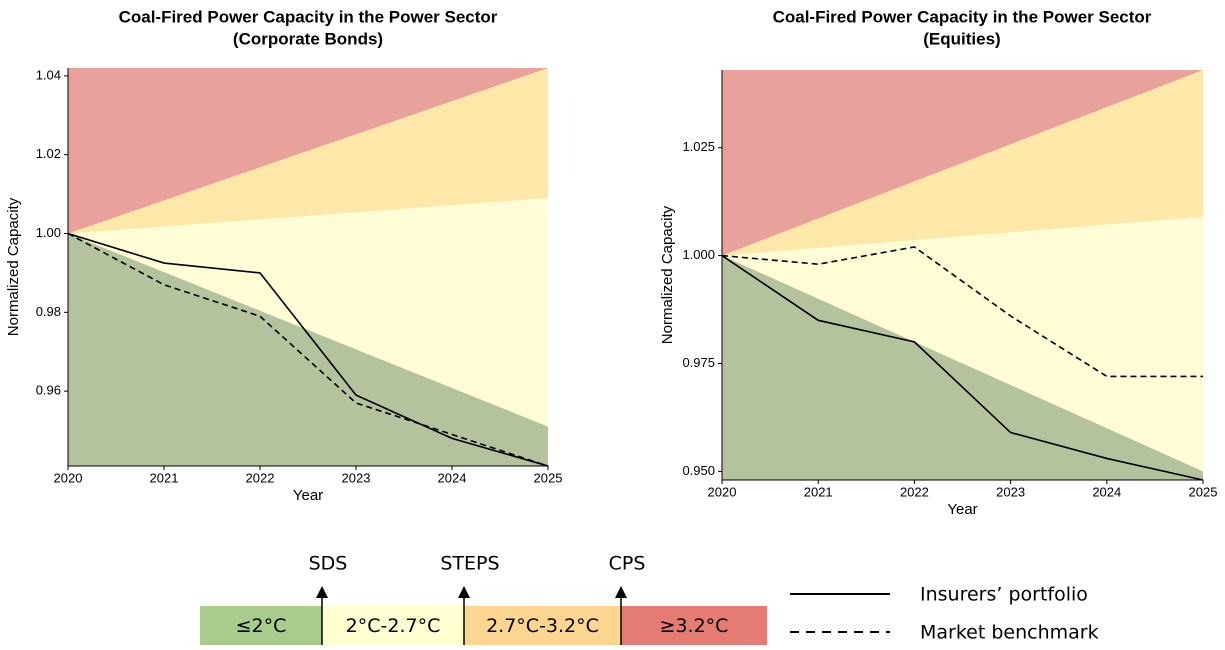  What do you see at coordinates (328, 564) in the screenshot?
I see `scenario-label: SDS` at bounding box center [328, 564].